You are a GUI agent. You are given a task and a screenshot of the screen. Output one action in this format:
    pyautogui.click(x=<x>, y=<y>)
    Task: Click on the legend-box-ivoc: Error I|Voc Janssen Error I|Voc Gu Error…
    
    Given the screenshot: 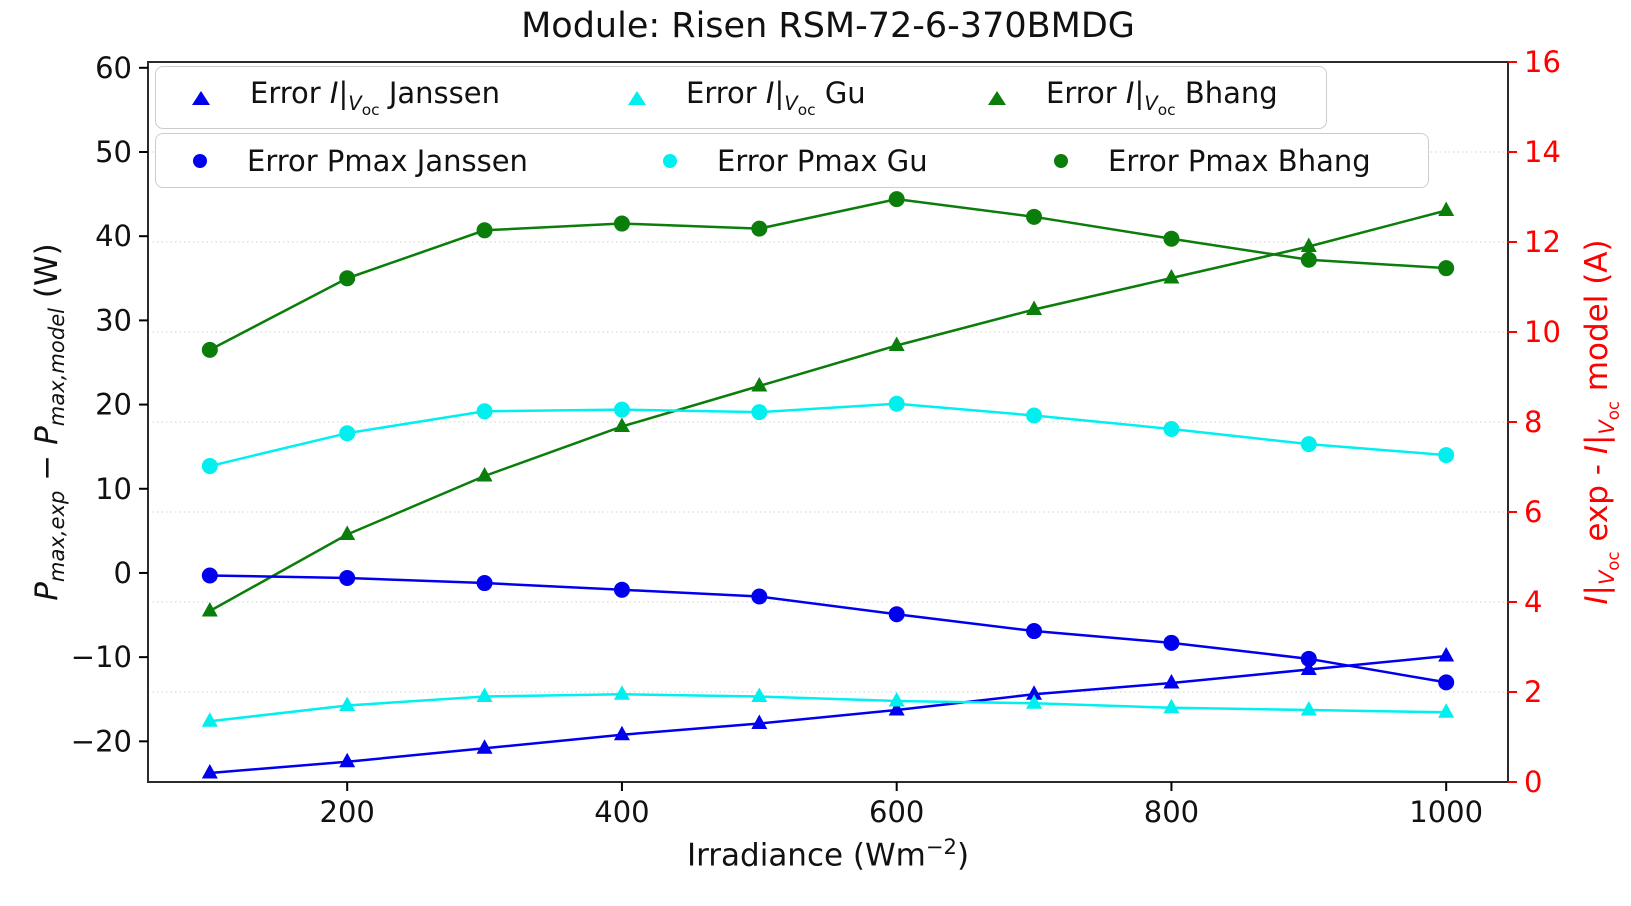 What is the action you would take?
    pyautogui.click(x=741, y=97)
    